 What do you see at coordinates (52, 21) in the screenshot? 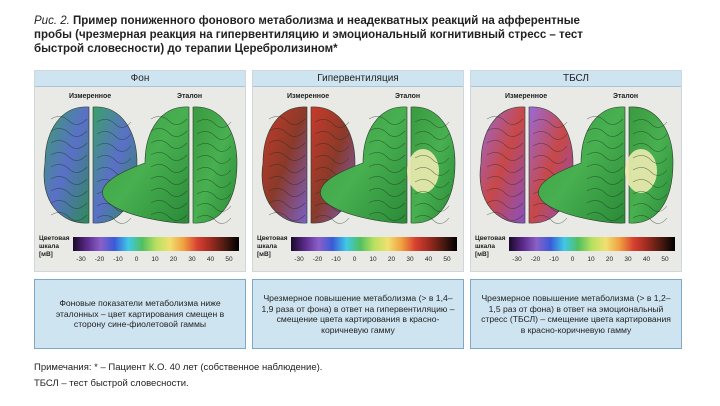
I see `figure-label: Рис. 2.` at bounding box center [52, 21].